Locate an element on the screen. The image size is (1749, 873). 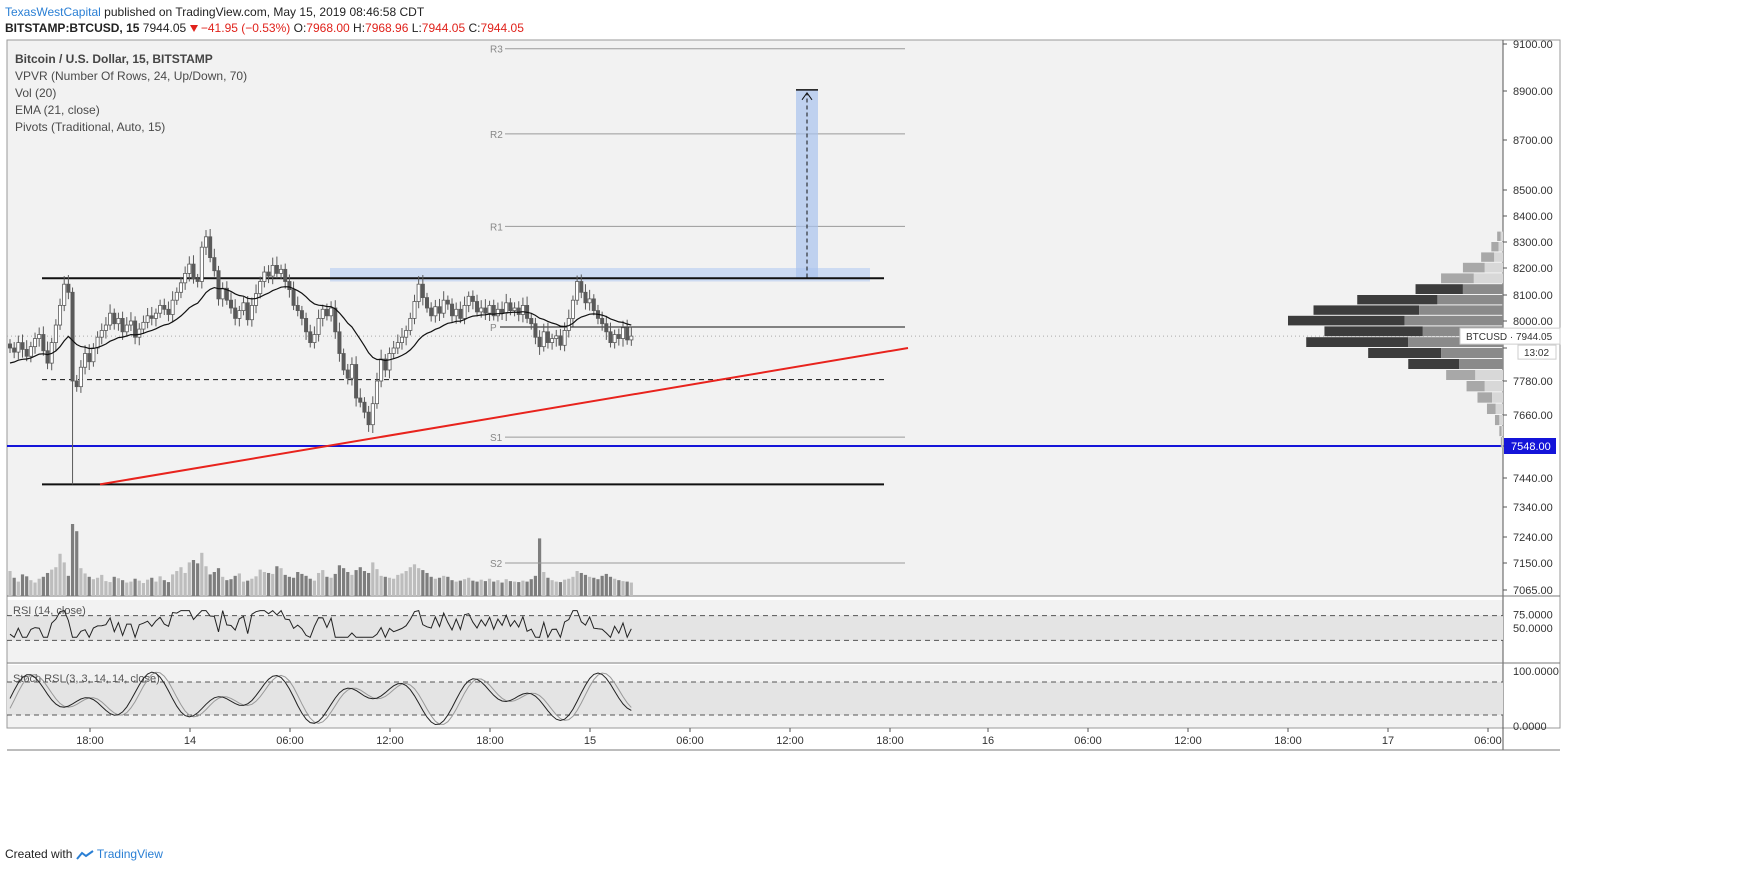
legend-pivots: Pivots (Traditional, Auto, 15) is located at coordinates (90, 127).